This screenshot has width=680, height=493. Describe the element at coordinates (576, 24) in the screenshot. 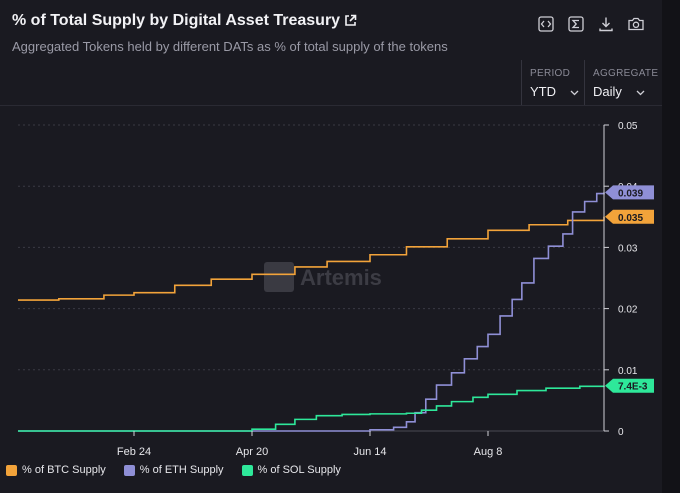

I see `sum-icon` at that location.